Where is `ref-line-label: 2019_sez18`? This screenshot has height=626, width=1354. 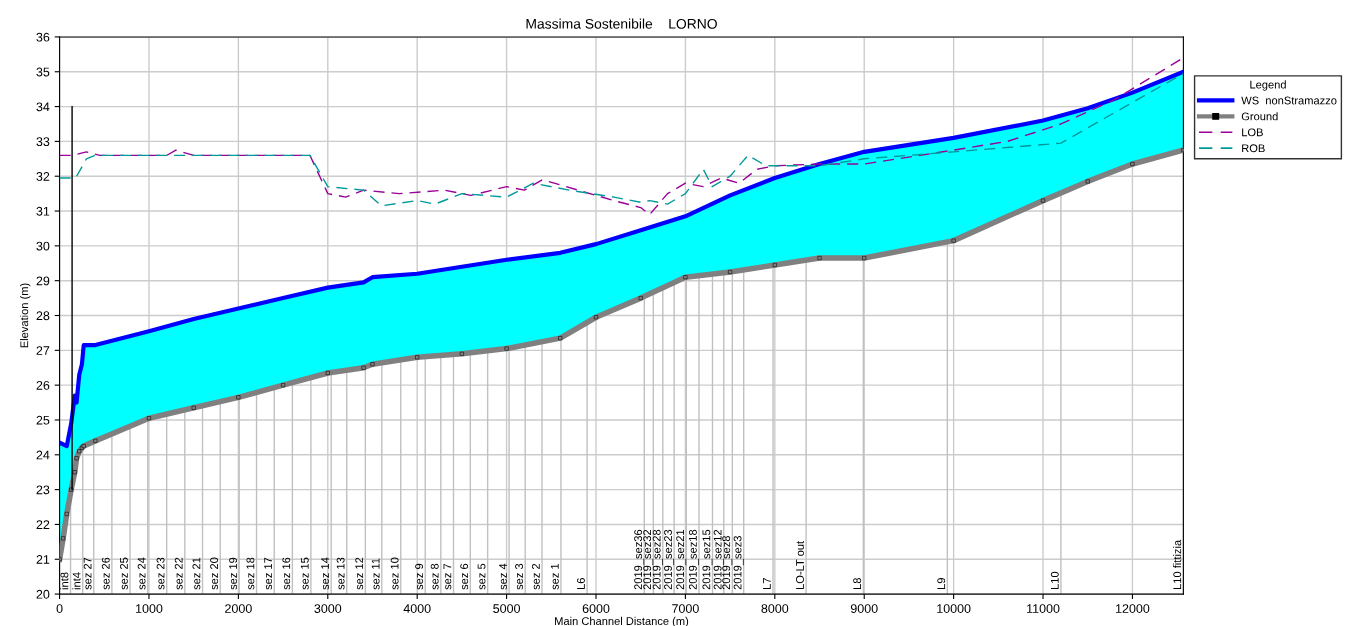 ref-line-label: 2019_sez18 is located at coordinates (693, 559).